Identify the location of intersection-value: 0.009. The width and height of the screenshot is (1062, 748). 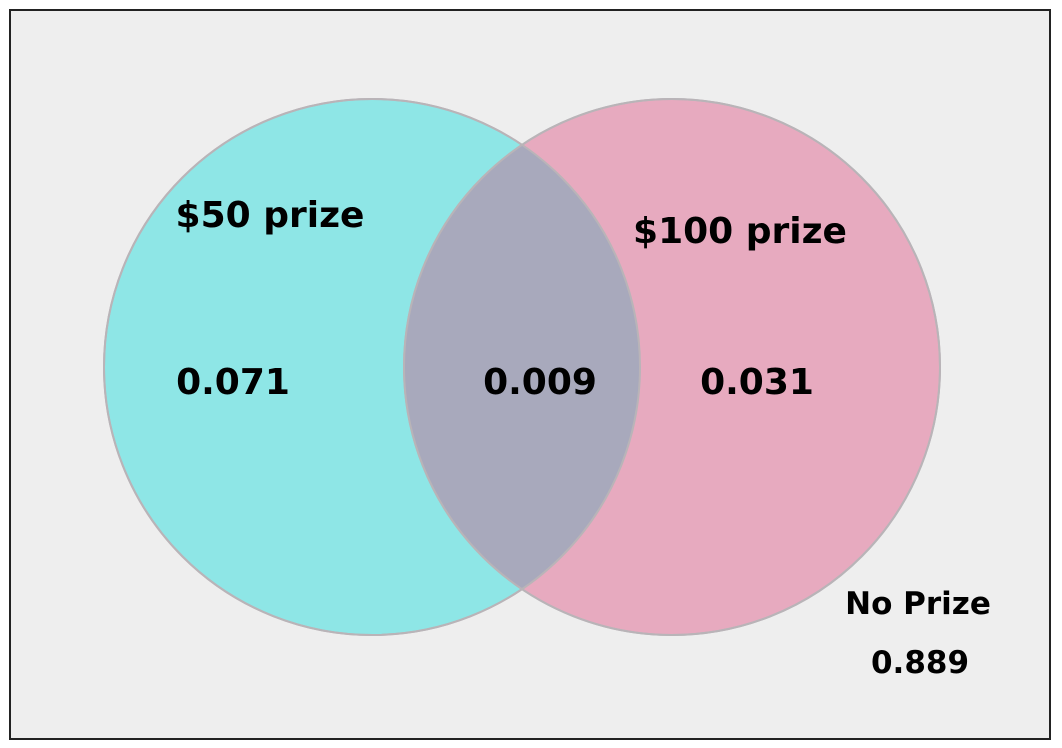
(540, 382).